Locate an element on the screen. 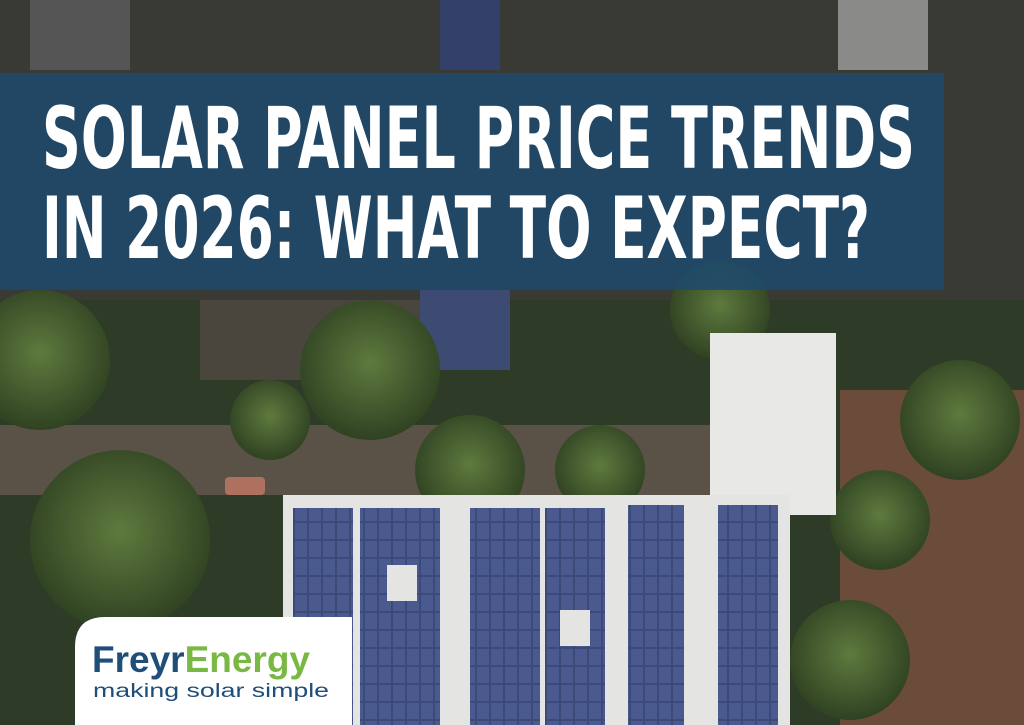 Image resolution: width=1024 pixels, height=725 pixels. title-line: IN 2026: WHAT TO EXPECT? is located at coordinates (456, 229).